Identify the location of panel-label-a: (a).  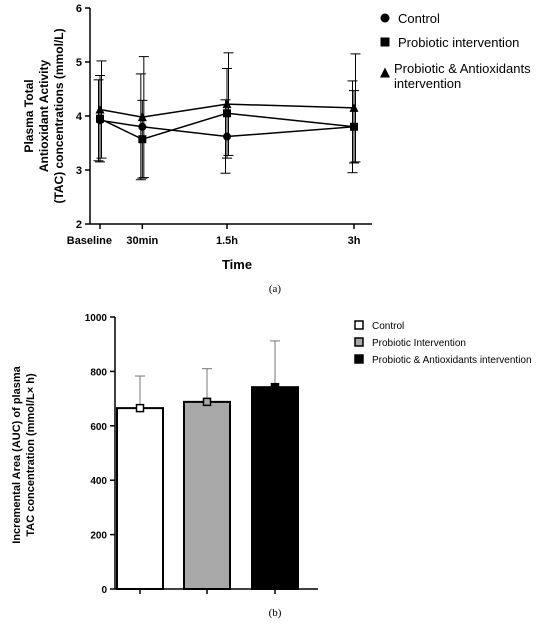
(275, 289).